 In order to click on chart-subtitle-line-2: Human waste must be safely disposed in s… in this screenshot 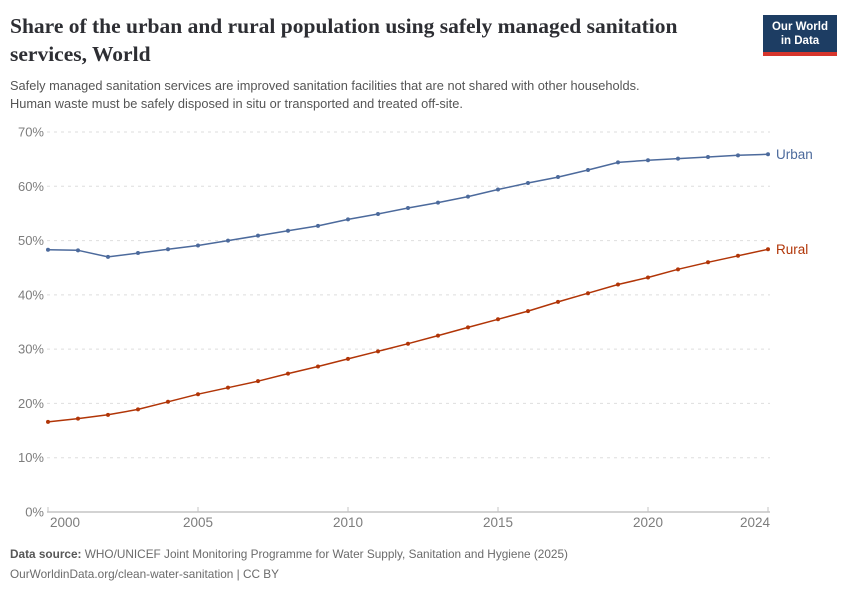, I will do `click(236, 103)`.